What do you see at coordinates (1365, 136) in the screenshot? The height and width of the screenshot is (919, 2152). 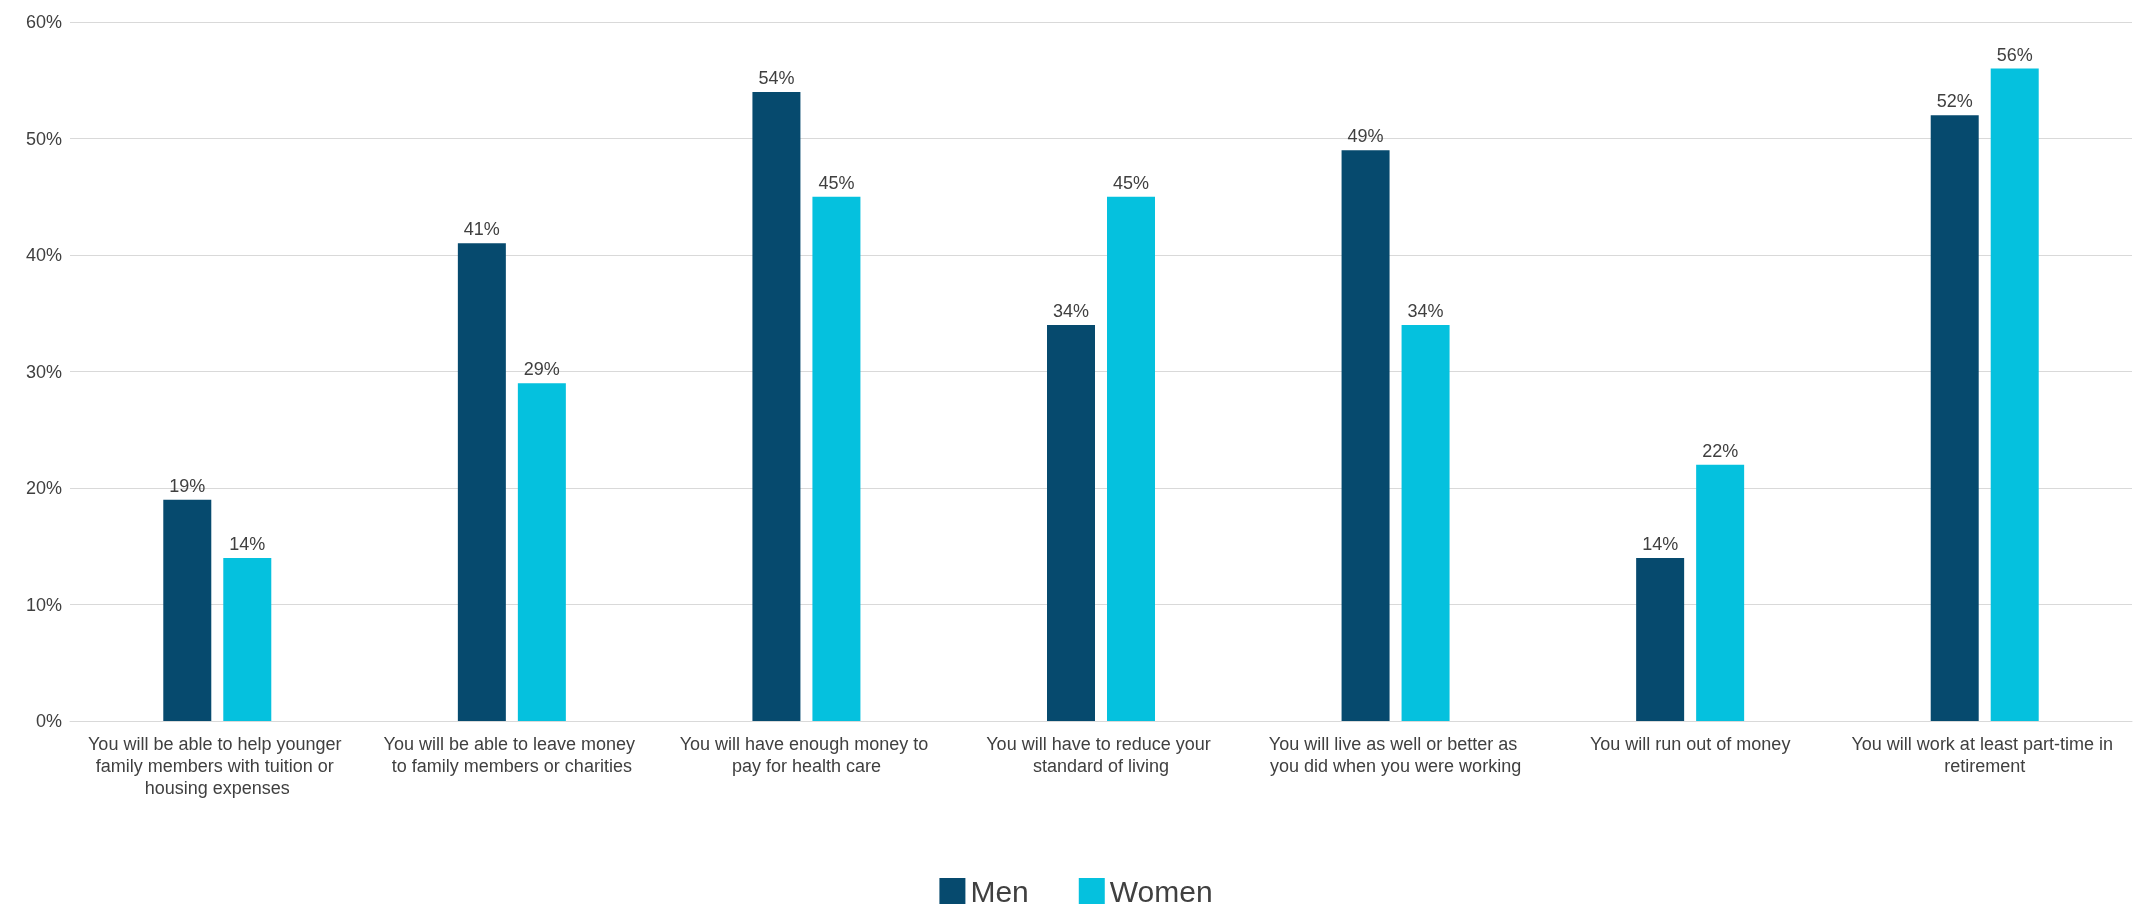 I see `data-label: 49%` at bounding box center [1365, 136].